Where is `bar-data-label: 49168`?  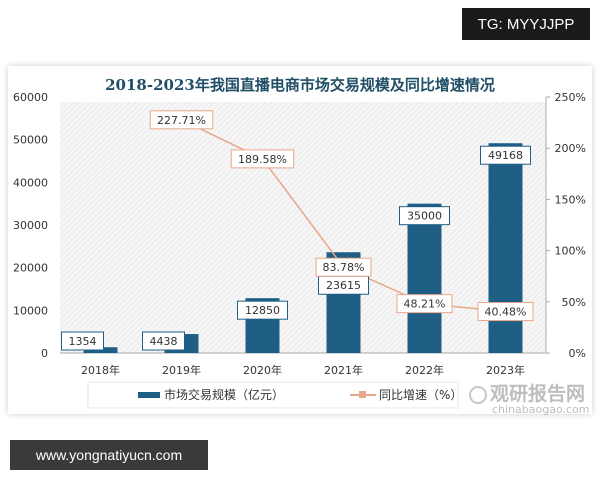 bar-data-label: 49168 is located at coordinates (505, 155).